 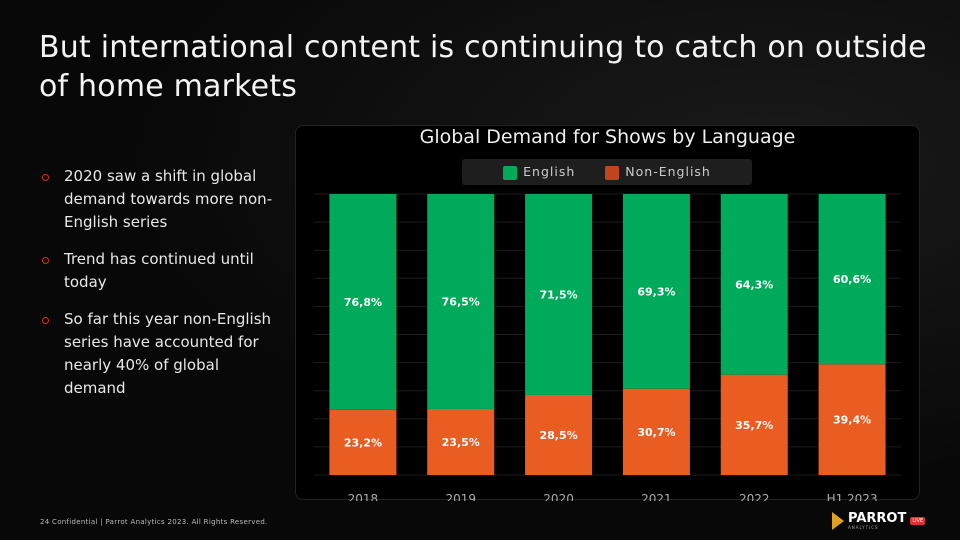 I want to click on data-label: 64,3%, so click(x=754, y=284).